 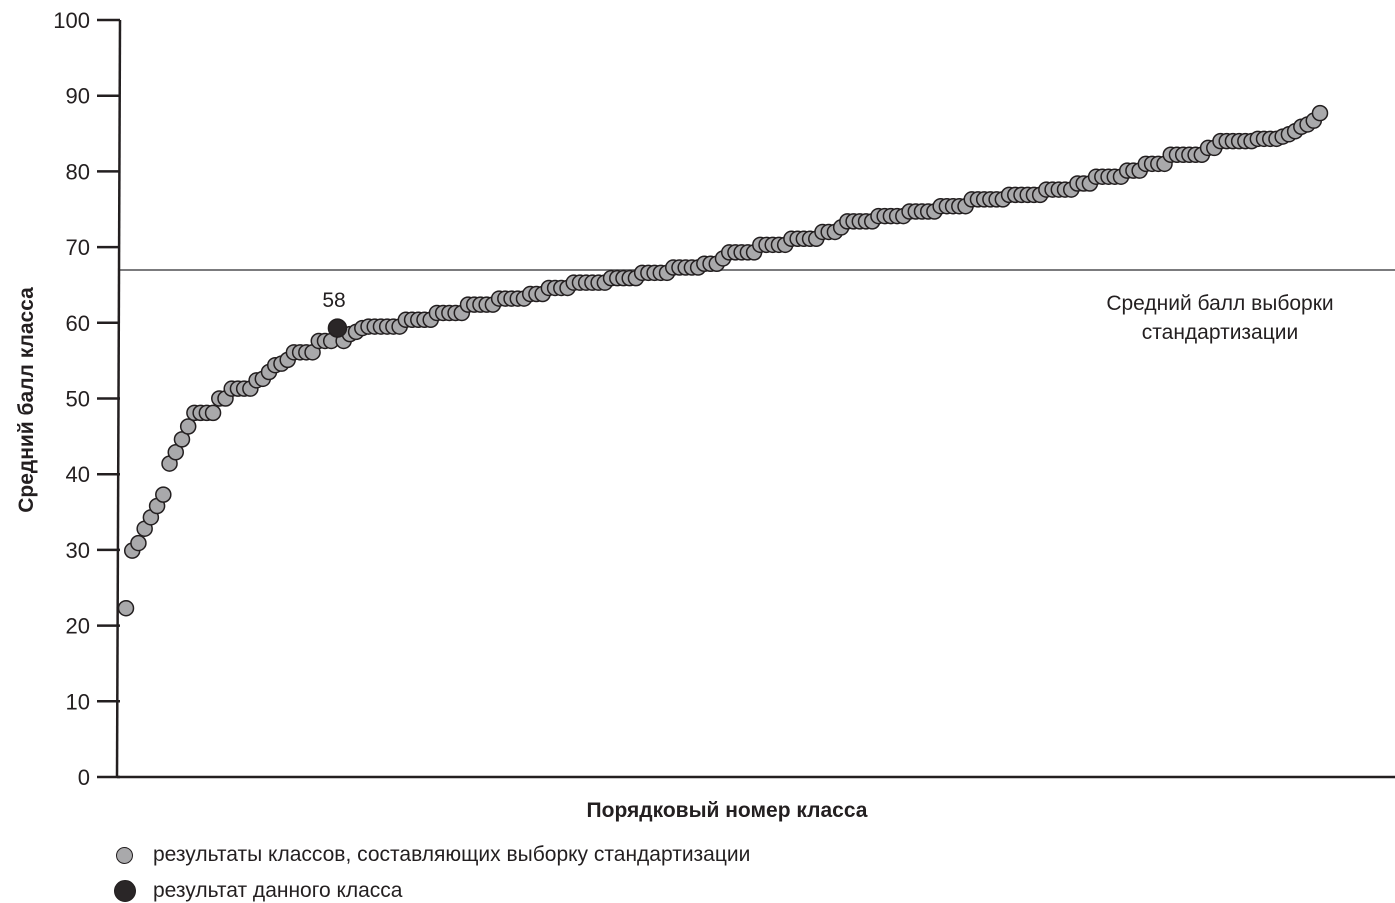 I want to click on legend-item-this-class: результат данного класса, so click(x=258, y=891).